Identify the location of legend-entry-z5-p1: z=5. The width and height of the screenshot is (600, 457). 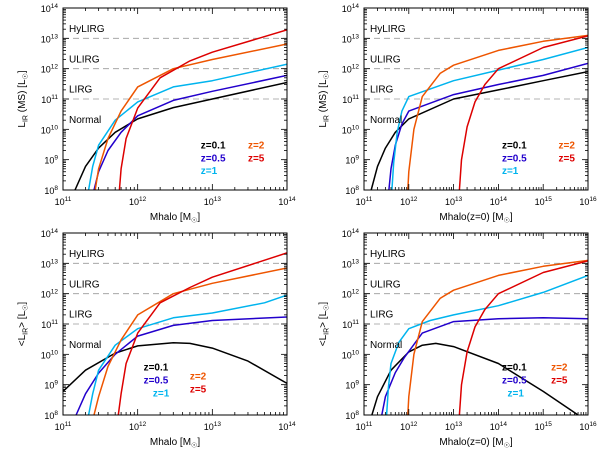
(256, 158).